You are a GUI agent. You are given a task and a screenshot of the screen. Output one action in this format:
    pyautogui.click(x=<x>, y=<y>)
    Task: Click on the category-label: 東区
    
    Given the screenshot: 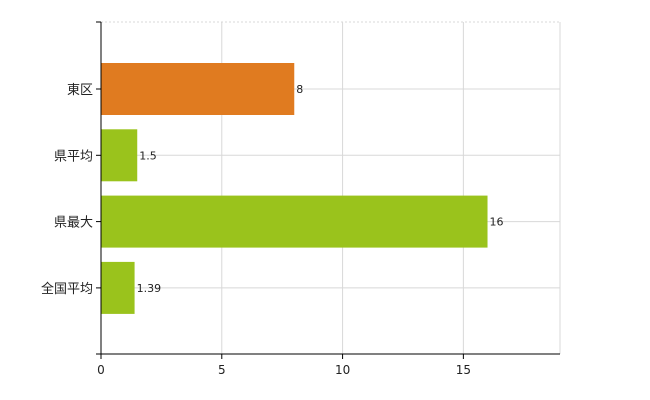 What is the action you would take?
    pyautogui.click(x=80, y=90)
    